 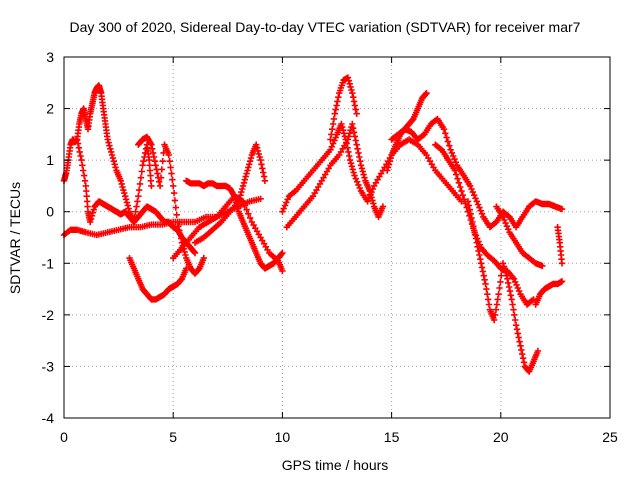 What do you see at coordinates (64, 437) in the screenshot?
I see `x-tick-label: 0` at bounding box center [64, 437].